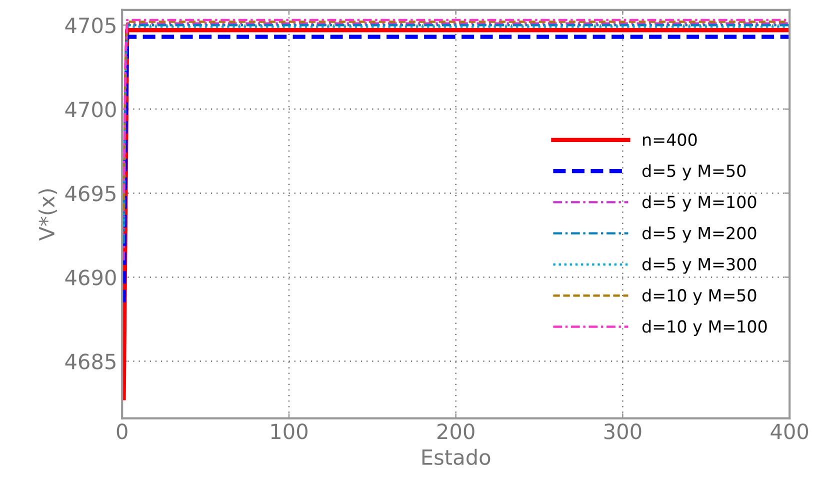 The width and height of the screenshot is (814, 498). What do you see at coordinates (90, 362) in the screenshot?
I see `y-tick-label: 4685` at bounding box center [90, 362].